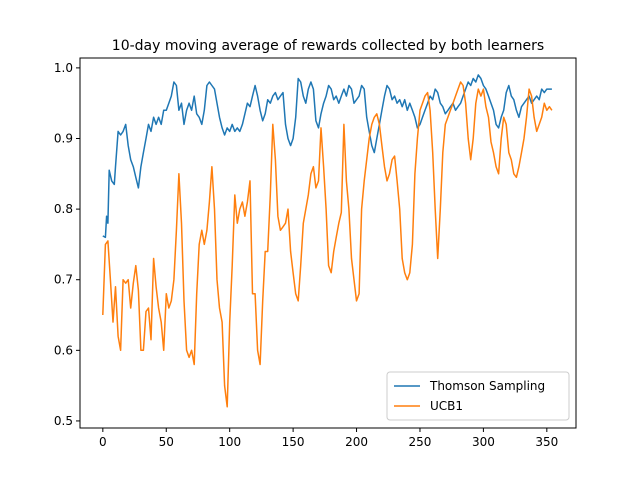 The height and width of the screenshot is (480, 640). I want to click on legend-box, so click(478, 396).